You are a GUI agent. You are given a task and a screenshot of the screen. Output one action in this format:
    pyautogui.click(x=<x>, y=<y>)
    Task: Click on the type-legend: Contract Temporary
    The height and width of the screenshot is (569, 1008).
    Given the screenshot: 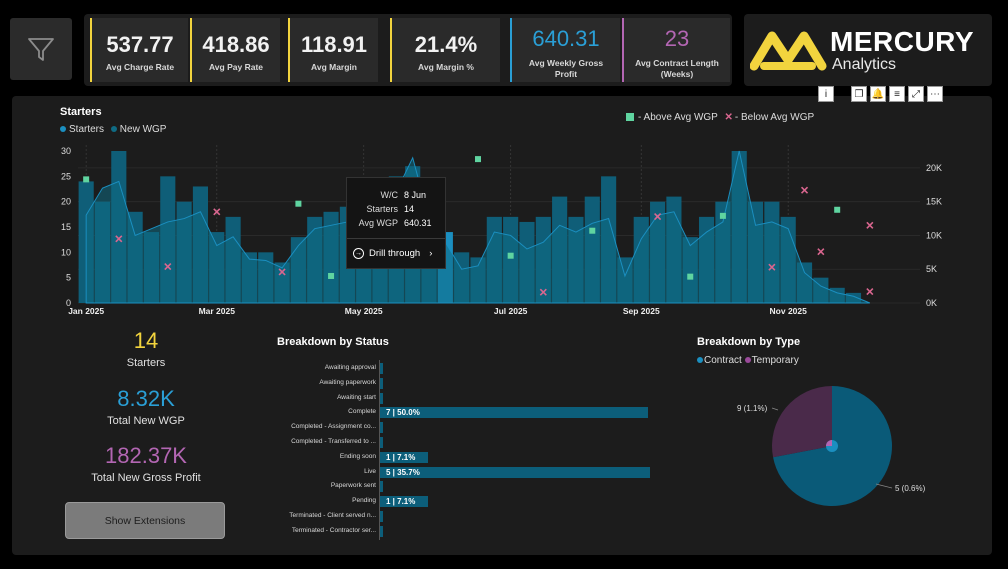 What is the action you would take?
    pyautogui.click(x=748, y=360)
    